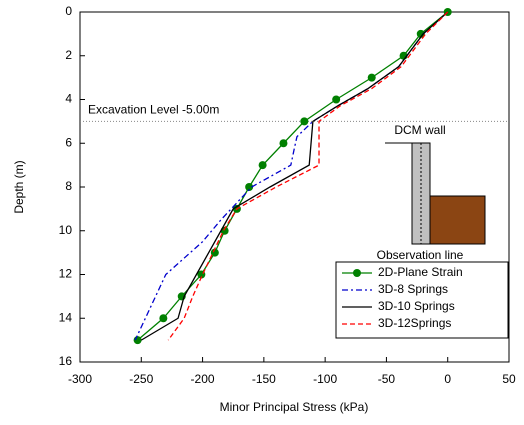  I want to click on x-tick-label: 50, so click(509, 379).